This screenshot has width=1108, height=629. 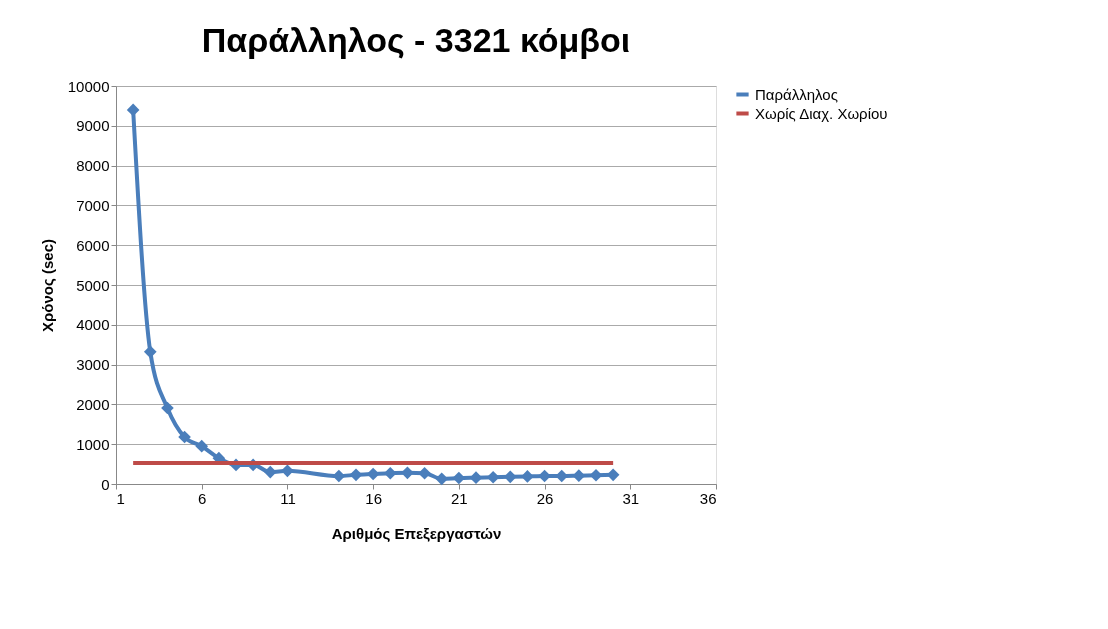 I want to click on y-tick-label: 0, so click(x=105, y=484).